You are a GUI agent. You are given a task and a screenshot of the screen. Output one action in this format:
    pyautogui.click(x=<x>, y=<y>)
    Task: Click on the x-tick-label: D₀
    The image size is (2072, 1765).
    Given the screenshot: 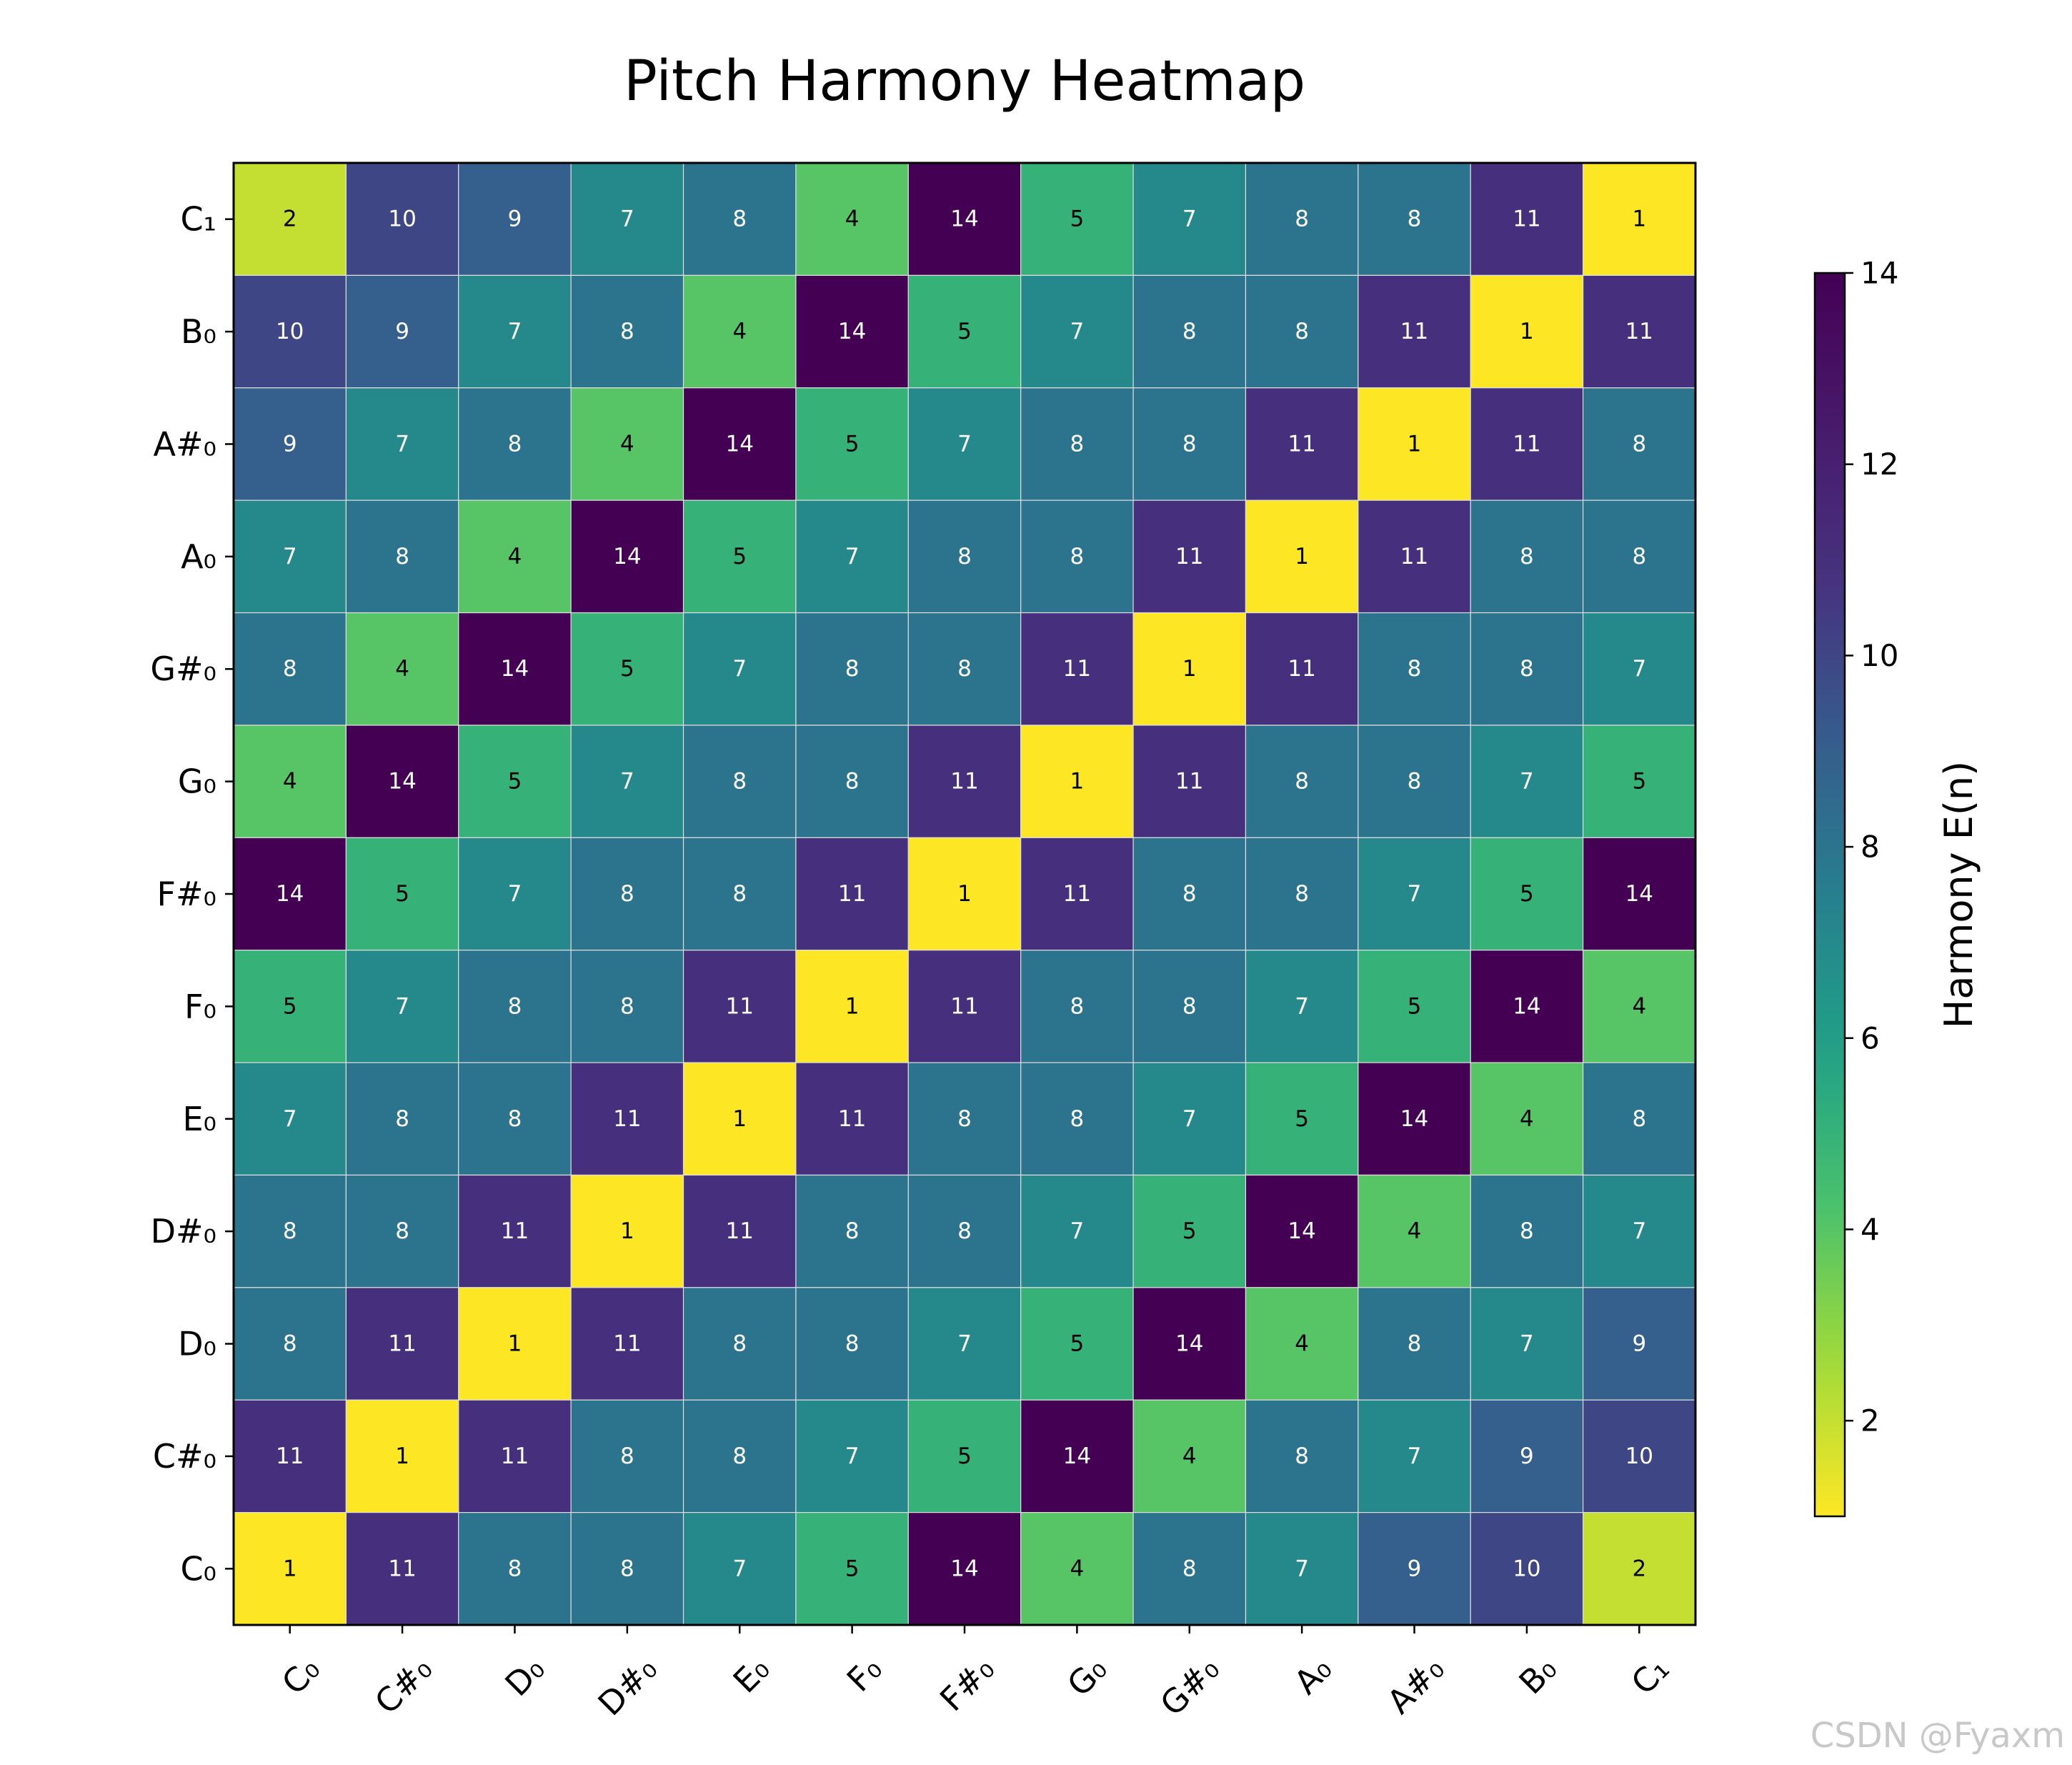 What is the action you would take?
    pyautogui.click(x=524, y=1677)
    